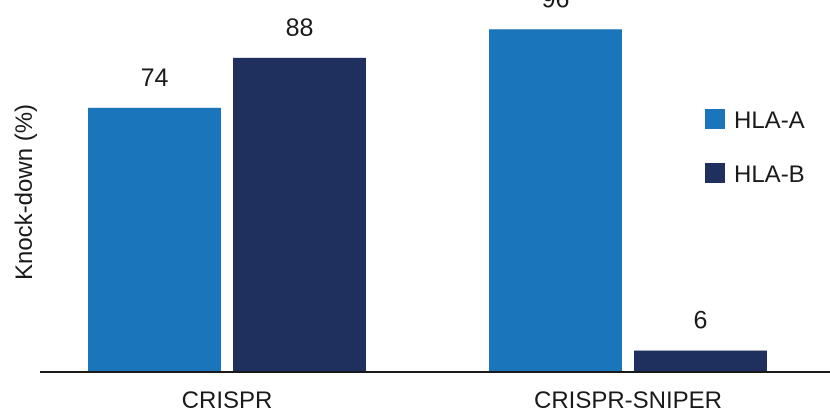  What do you see at coordinates (452, 400) in the screenshot?
I see `x-tick-labels: CRISPR CRISPR-SNIPER` at bounding box center [452, 400].